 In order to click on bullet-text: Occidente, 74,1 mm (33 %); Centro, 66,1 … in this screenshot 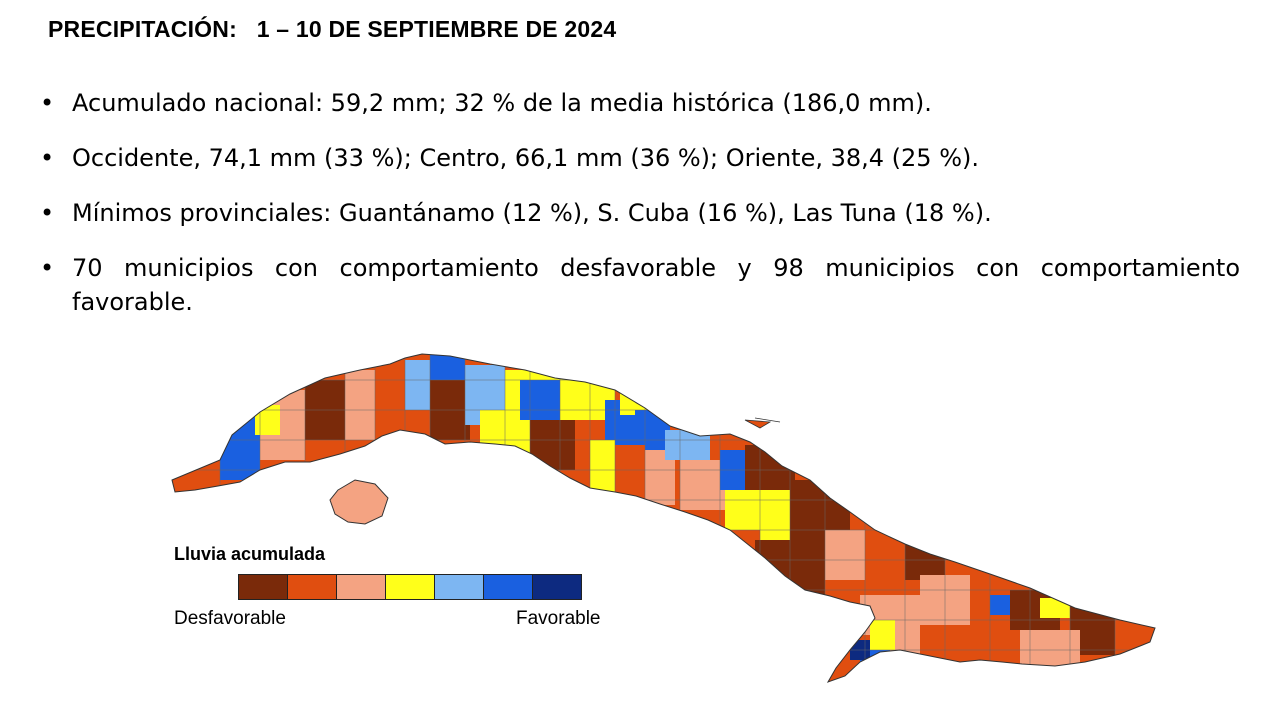, I will do `click(525, 158)`.